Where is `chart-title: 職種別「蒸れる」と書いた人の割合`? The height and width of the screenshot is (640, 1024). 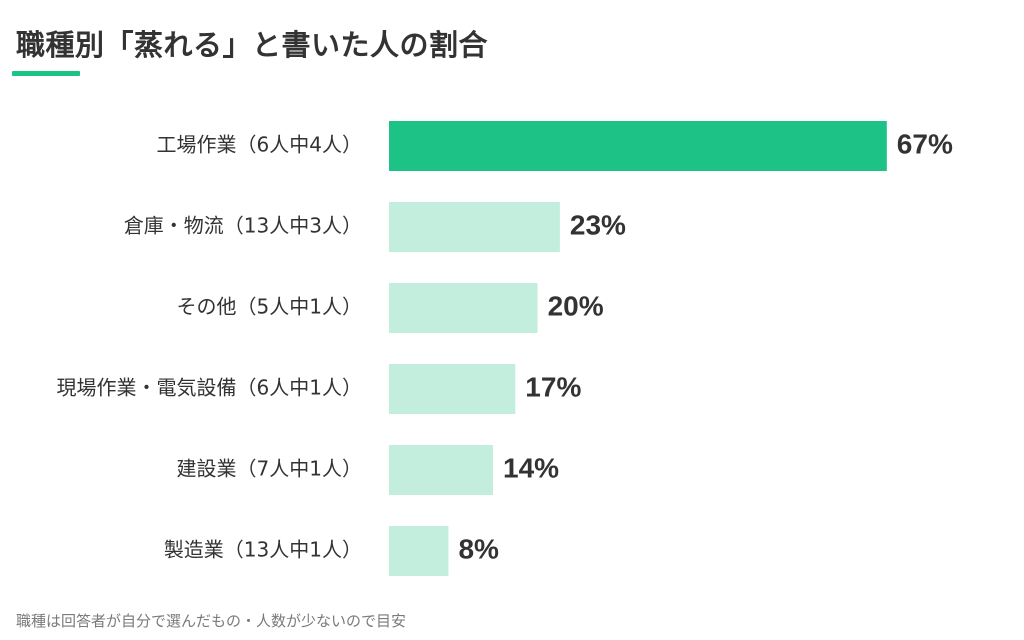
chart-title: 職種別「蒸れる」と書いた人の割合 is located at coordinates (252, 45).